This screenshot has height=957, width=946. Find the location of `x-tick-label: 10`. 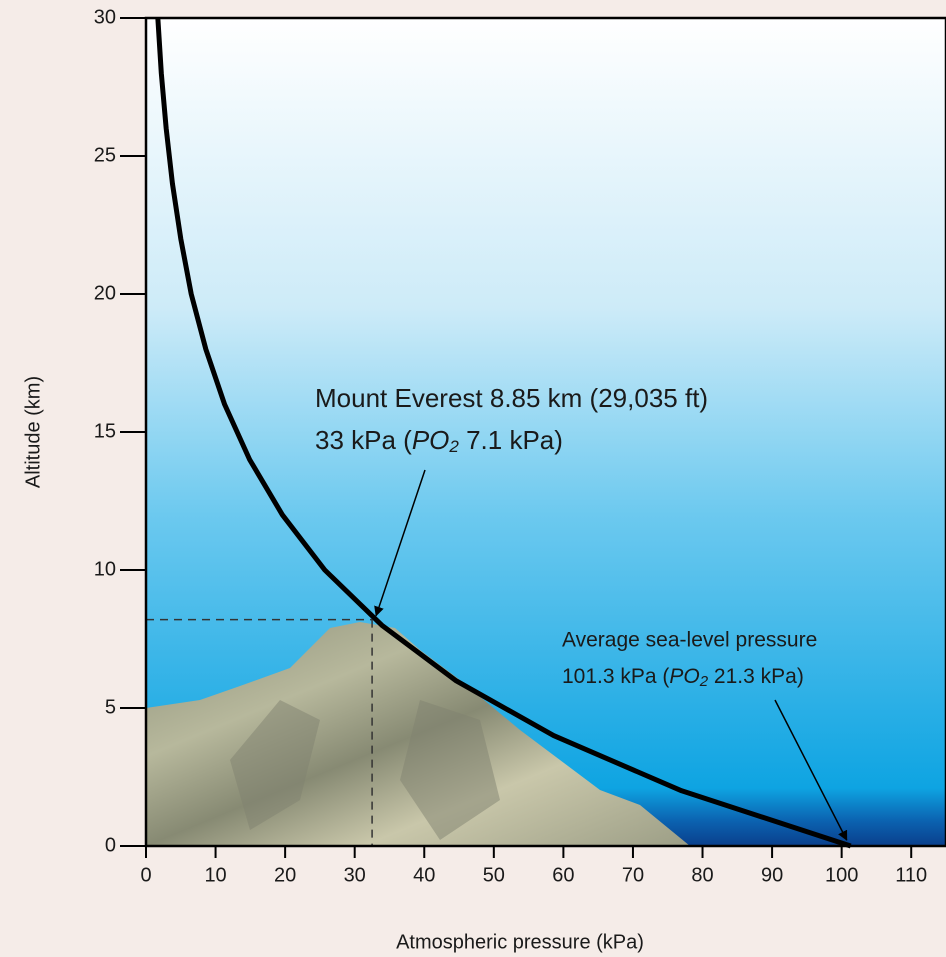

x-tick-label: 10 is located at coordinates (215, 875).